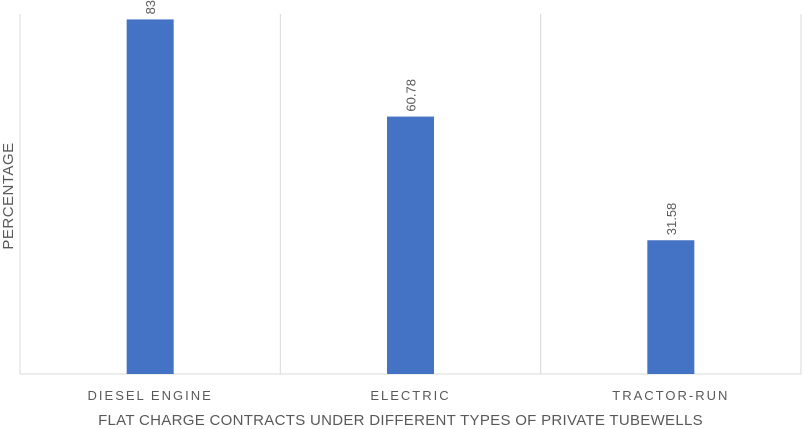  I want to click on x-tick-label: DIESEL ENGINE, so click(150, 395).